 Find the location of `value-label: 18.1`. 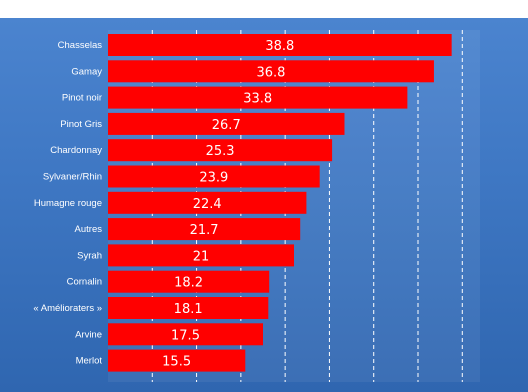

value-label: 18.1 is located at coordinates (188, 309).